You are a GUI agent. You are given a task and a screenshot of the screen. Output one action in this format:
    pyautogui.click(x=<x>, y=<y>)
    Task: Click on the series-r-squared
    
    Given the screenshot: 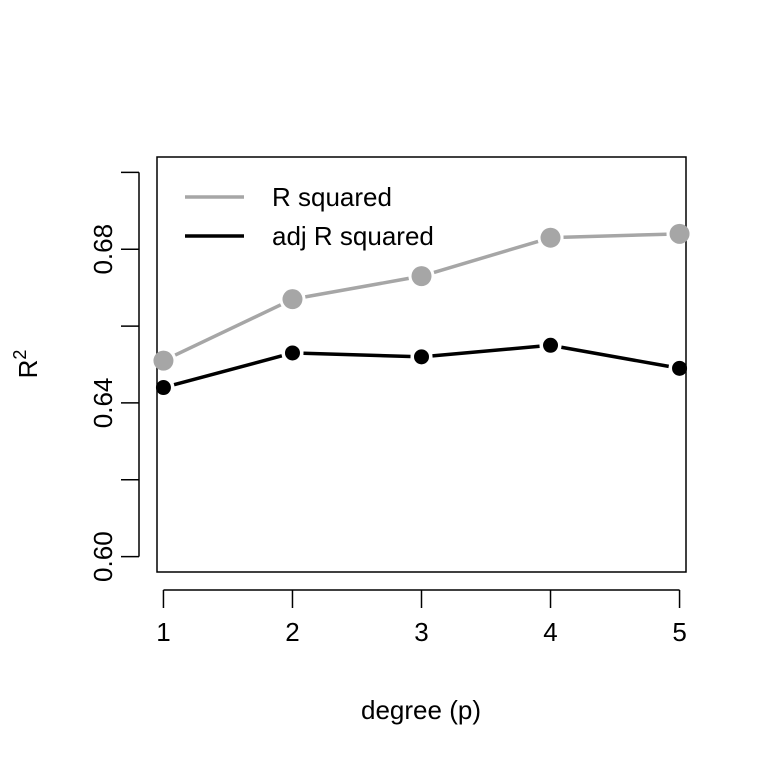 What is the action you would take?
    pyautogui.click(x=421, y=297)
    